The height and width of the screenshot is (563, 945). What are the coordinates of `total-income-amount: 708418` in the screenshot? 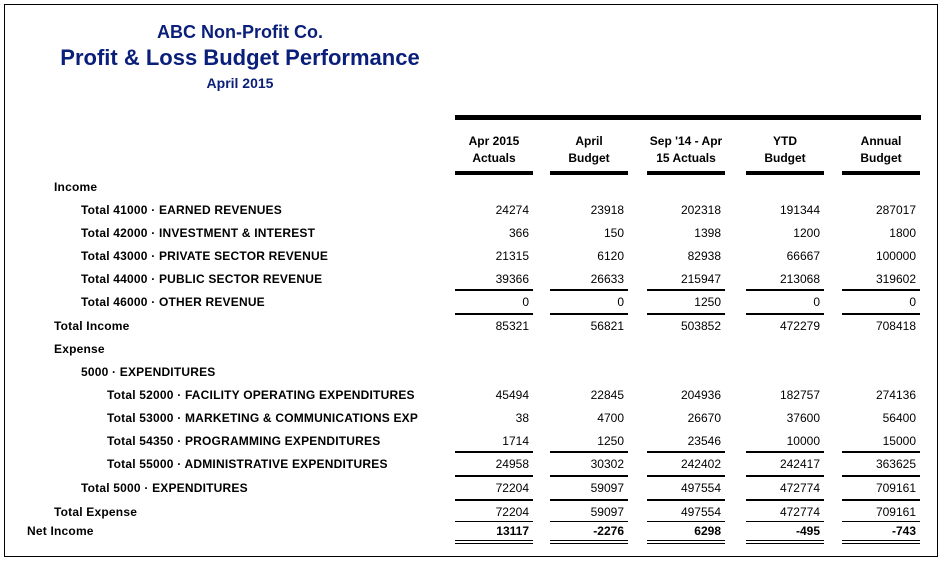 It's located at (895, 326).